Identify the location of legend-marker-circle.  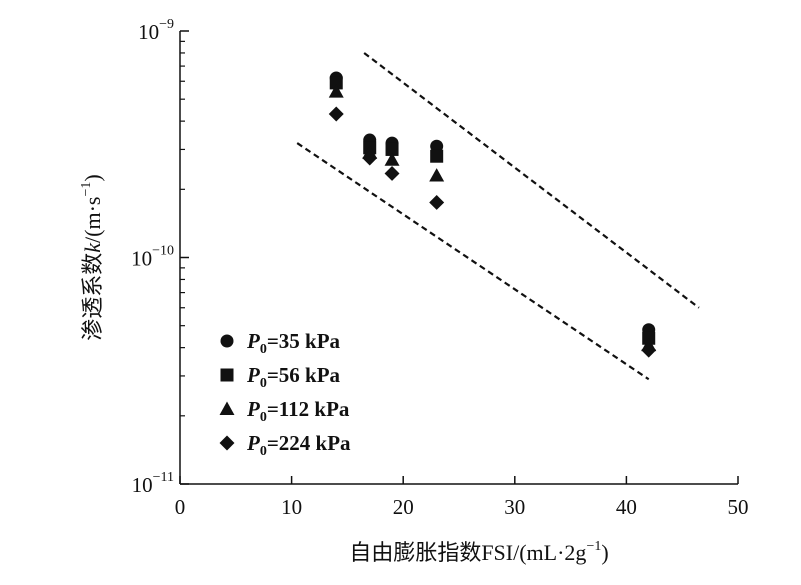
(227, 341).